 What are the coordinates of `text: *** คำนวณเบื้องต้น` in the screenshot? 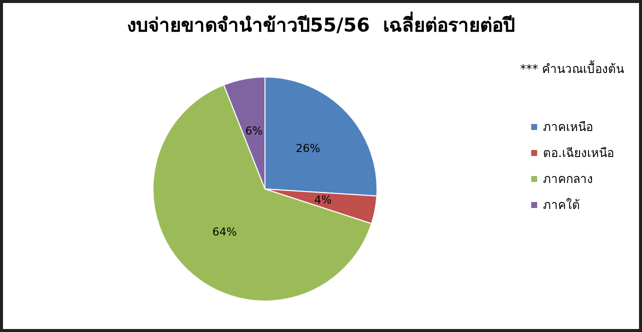 It's located at (572, 68).